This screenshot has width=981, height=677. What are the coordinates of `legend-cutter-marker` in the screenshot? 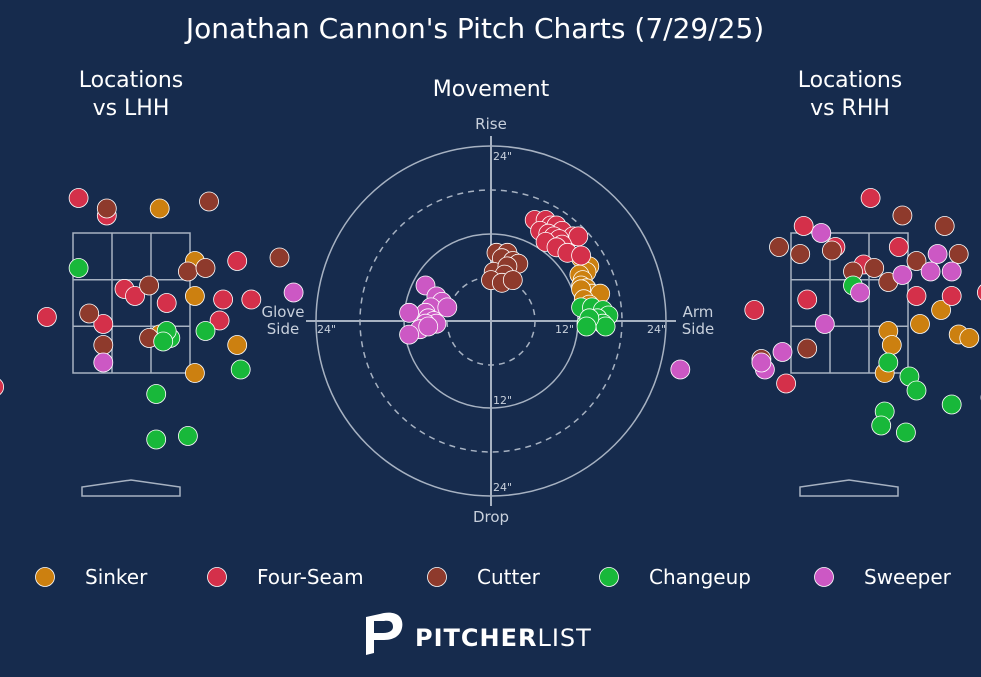 It's located at (437, 577).